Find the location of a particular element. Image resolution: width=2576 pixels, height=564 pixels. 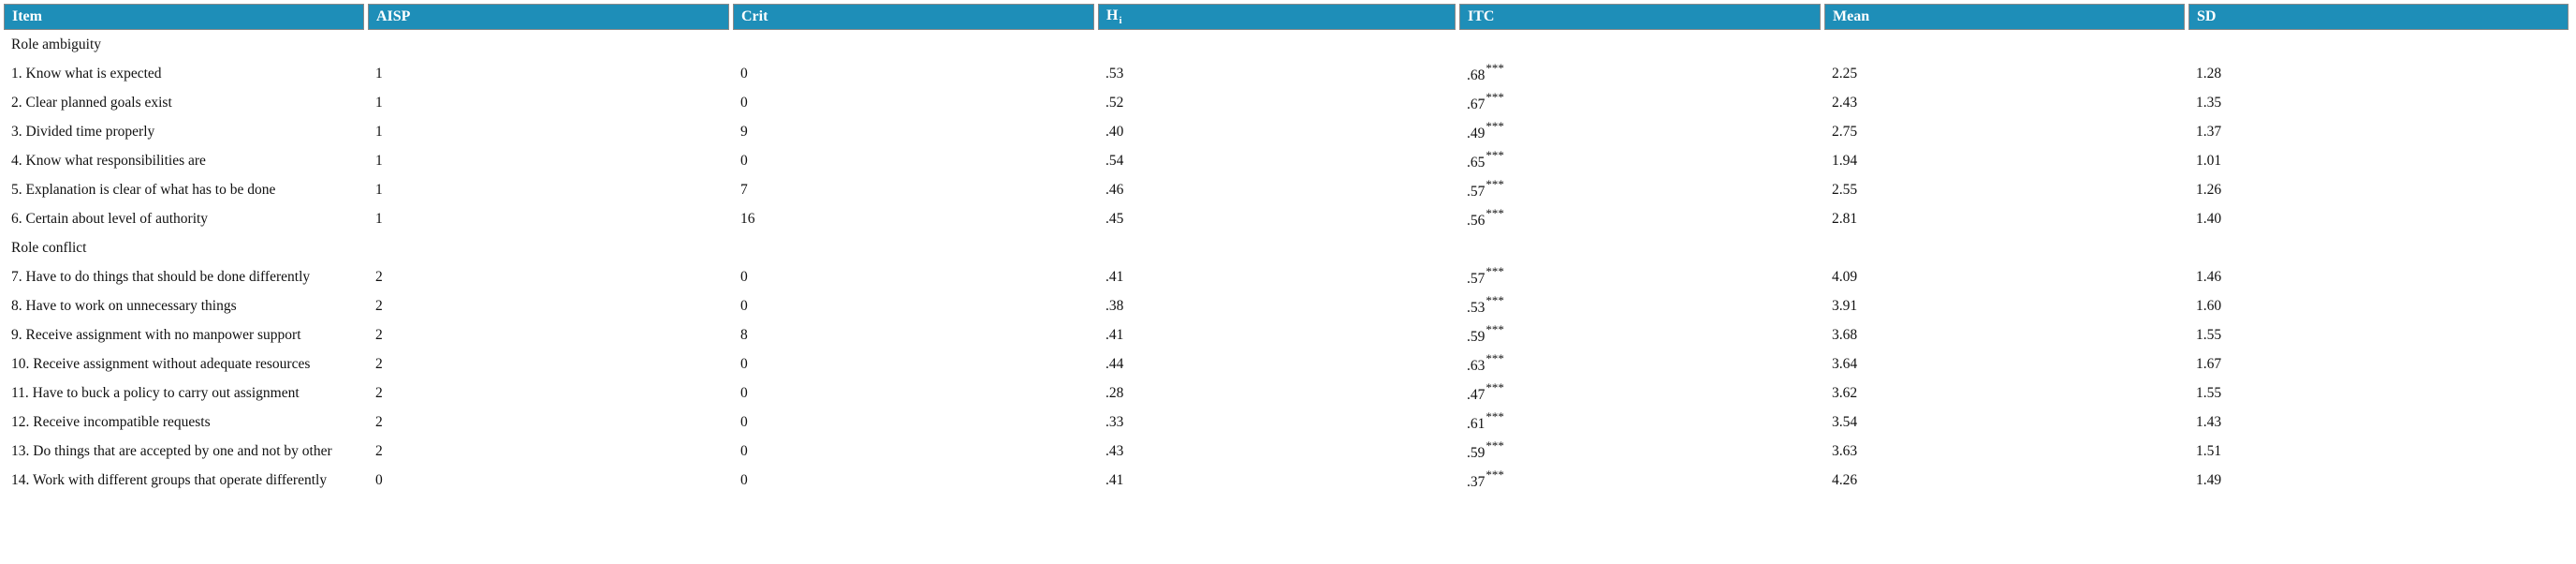

cell-hi: .46 is located at coordinates (1114, 189).